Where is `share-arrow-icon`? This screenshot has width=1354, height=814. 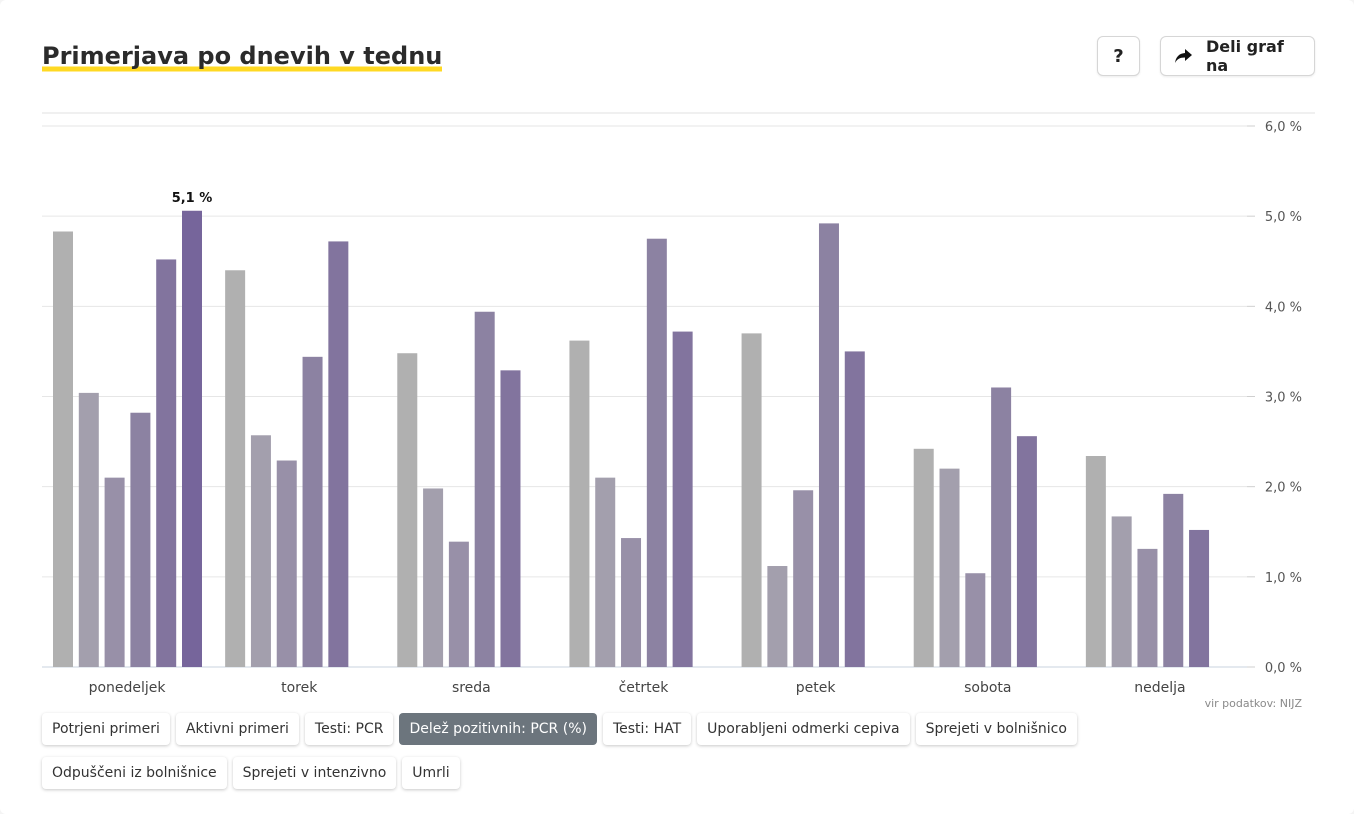 share-arrow-icon is located at coordinates (1183, 56).